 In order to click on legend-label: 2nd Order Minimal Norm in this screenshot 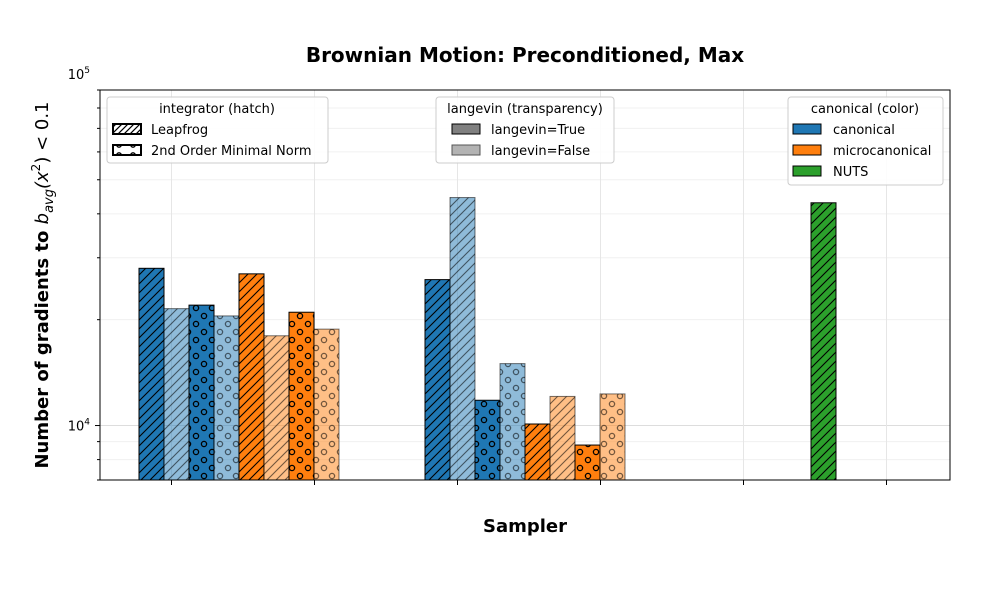, I will do `click(231, 151)`.